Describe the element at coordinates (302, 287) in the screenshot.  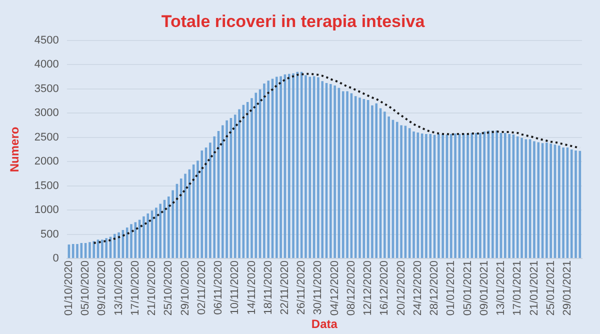
I see `x-tick-label: 26/11/2020` at that location.